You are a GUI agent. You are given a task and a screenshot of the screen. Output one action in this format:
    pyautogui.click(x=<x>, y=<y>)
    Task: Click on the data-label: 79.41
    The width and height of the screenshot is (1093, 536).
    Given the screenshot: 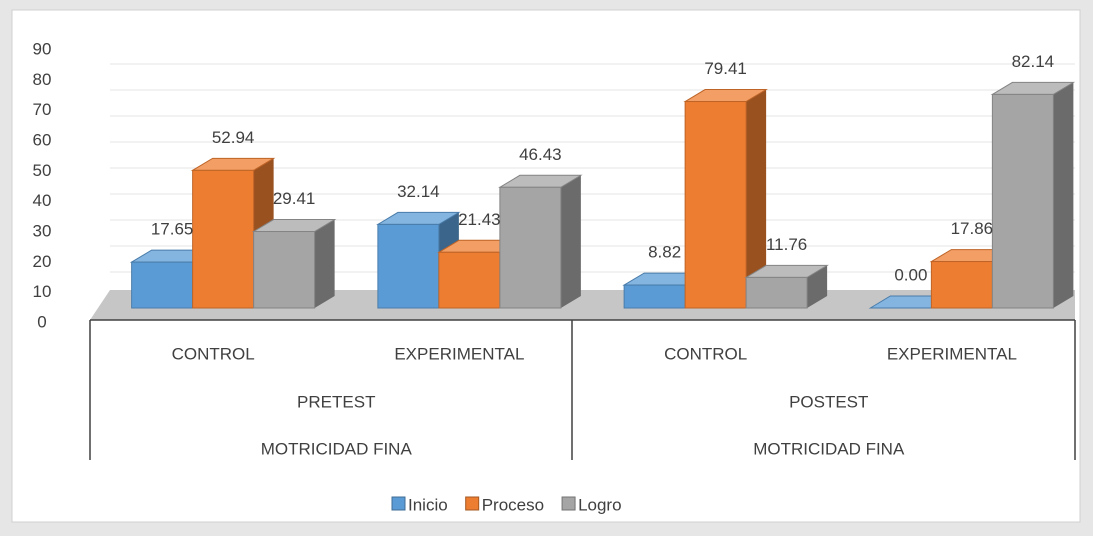 What is the action you would take?
    pyautogui.click(x=725, y=68)
    